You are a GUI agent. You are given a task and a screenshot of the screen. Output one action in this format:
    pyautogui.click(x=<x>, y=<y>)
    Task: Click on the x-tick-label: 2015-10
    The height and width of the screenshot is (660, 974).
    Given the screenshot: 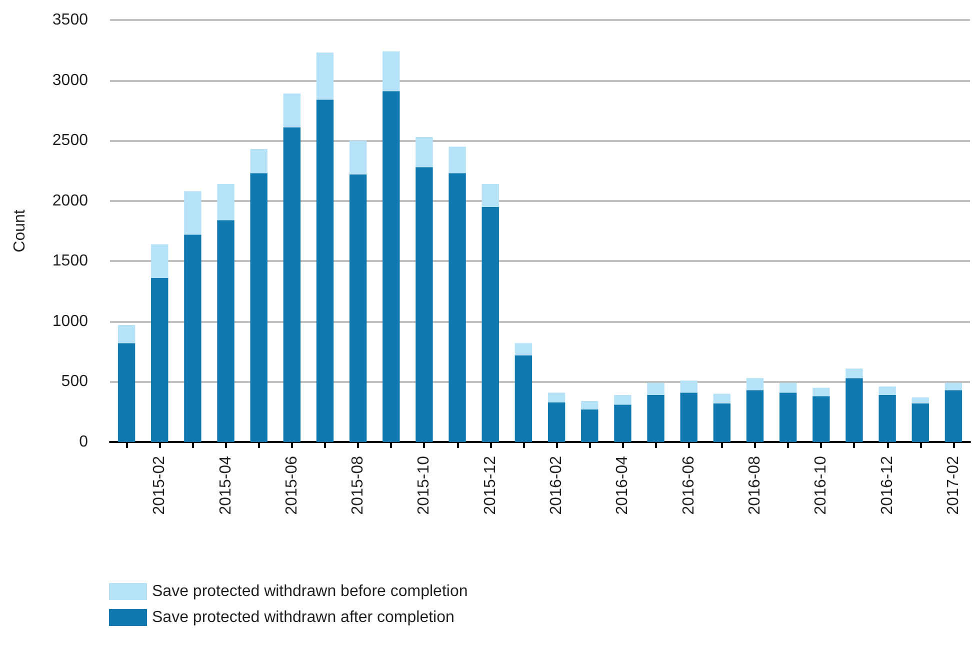 What is the action you would take?
    pyautogui.click(x=424, y=485)
    